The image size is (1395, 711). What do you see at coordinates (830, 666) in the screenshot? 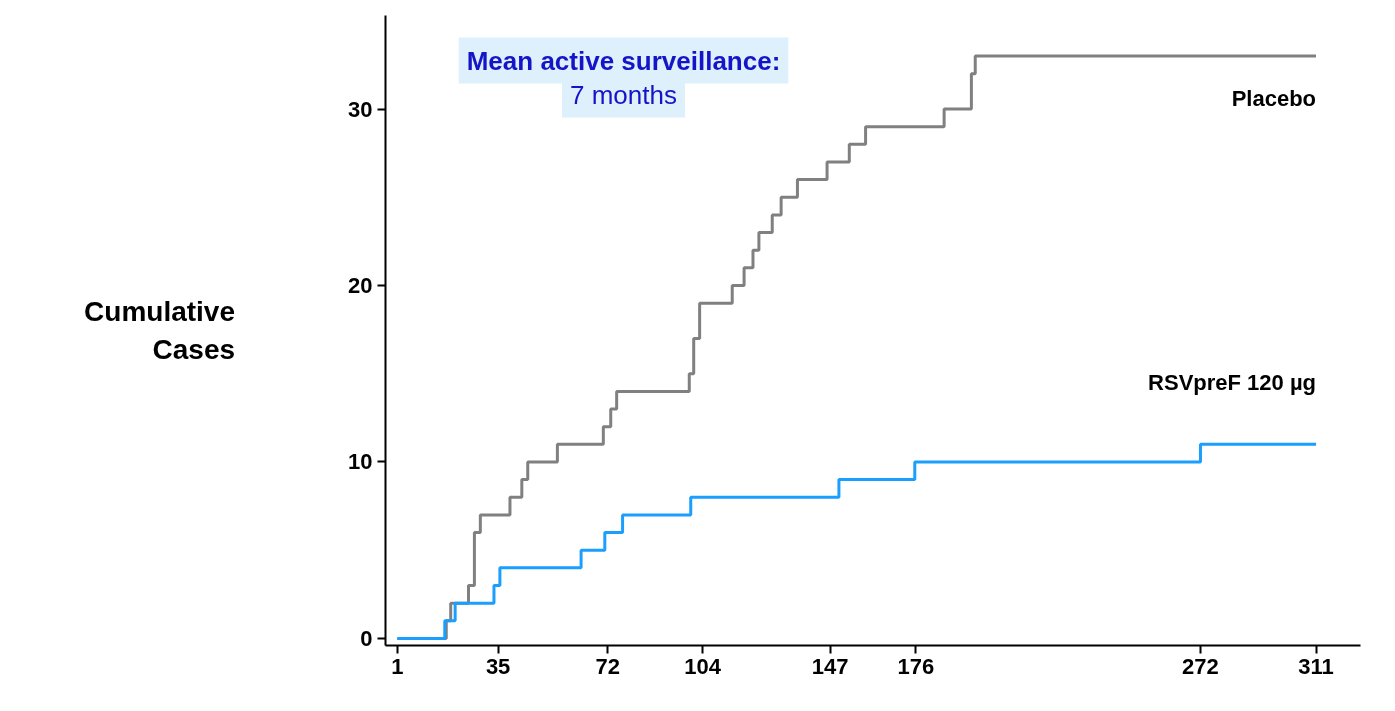
I see `x-tick-label: 147` at bounding box center [830, 666].